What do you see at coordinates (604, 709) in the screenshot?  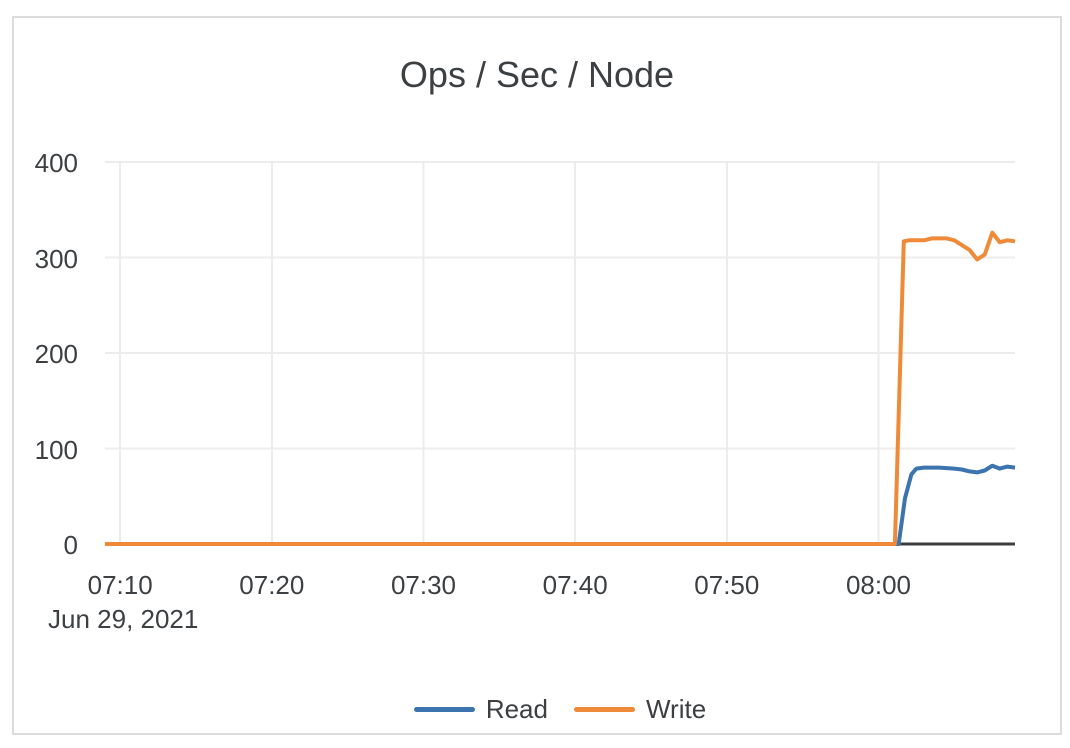 I see `write-series-swatch-icon` at bounding box center [604, 709].